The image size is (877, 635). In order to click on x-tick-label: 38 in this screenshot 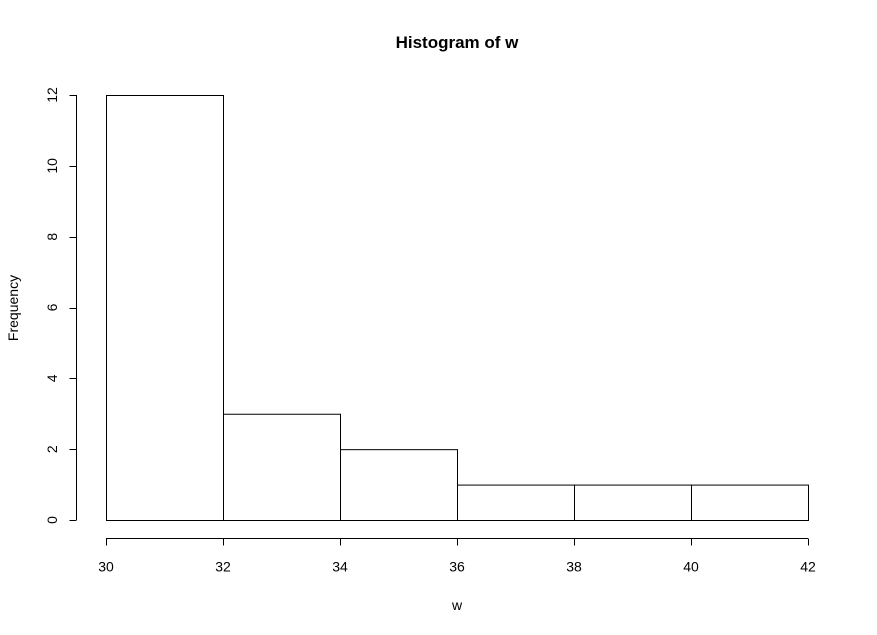, I will do `click(574, 567)`.